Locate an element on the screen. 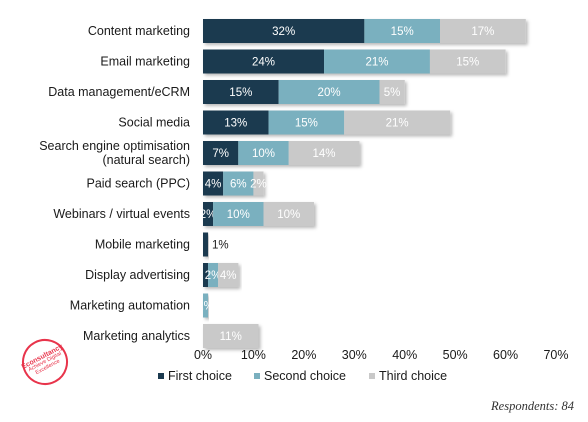 Image resolution: width=588 pixels, height=422 pixels. data-label: 20% is located at coordinates (329, 93).